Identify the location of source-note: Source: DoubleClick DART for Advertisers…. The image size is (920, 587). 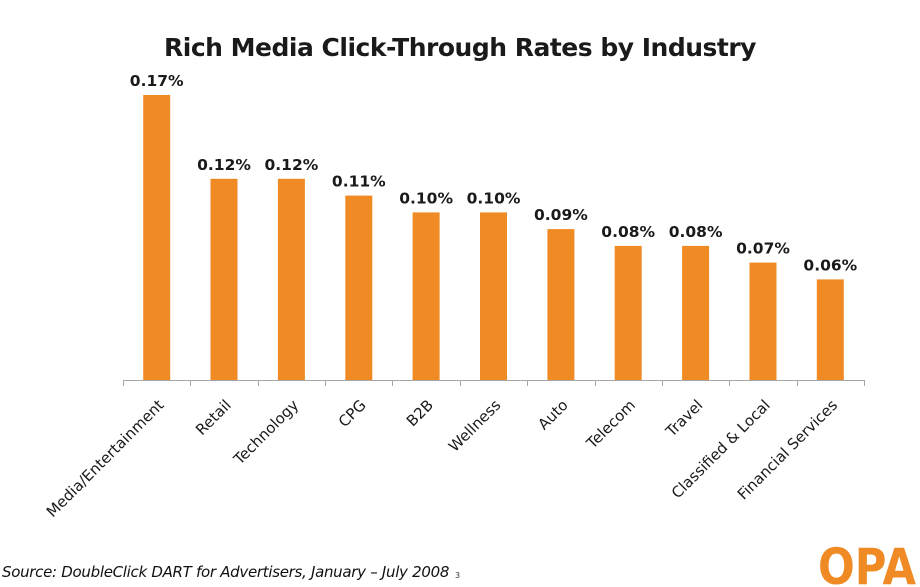
(226, 572).